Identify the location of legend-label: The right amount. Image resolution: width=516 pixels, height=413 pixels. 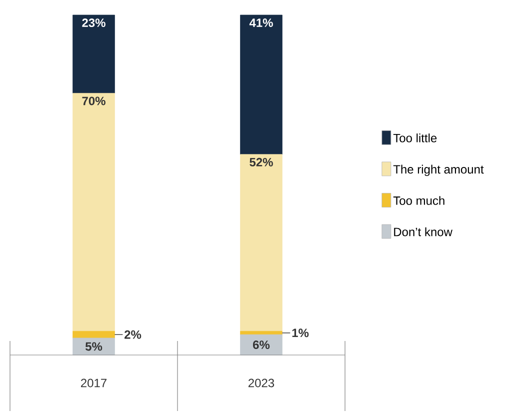
(438, 170).